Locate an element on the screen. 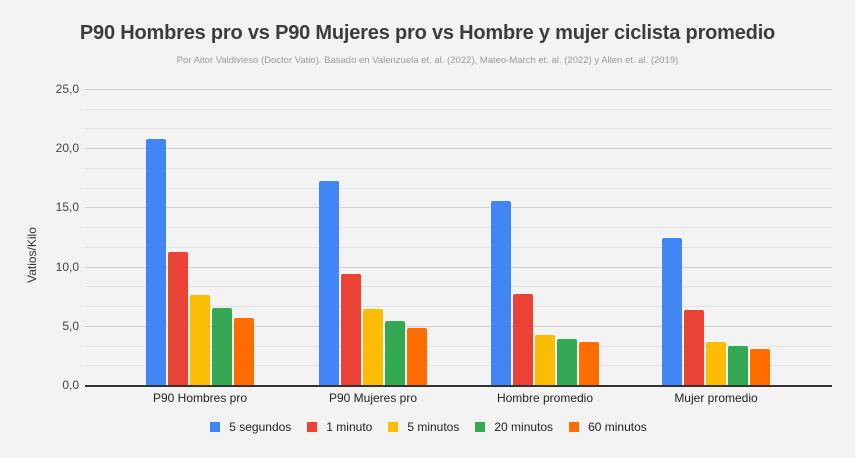 This screenshot has width=855, height=458. y-tick-label: 15,0 is located at coordinates (67, 207).